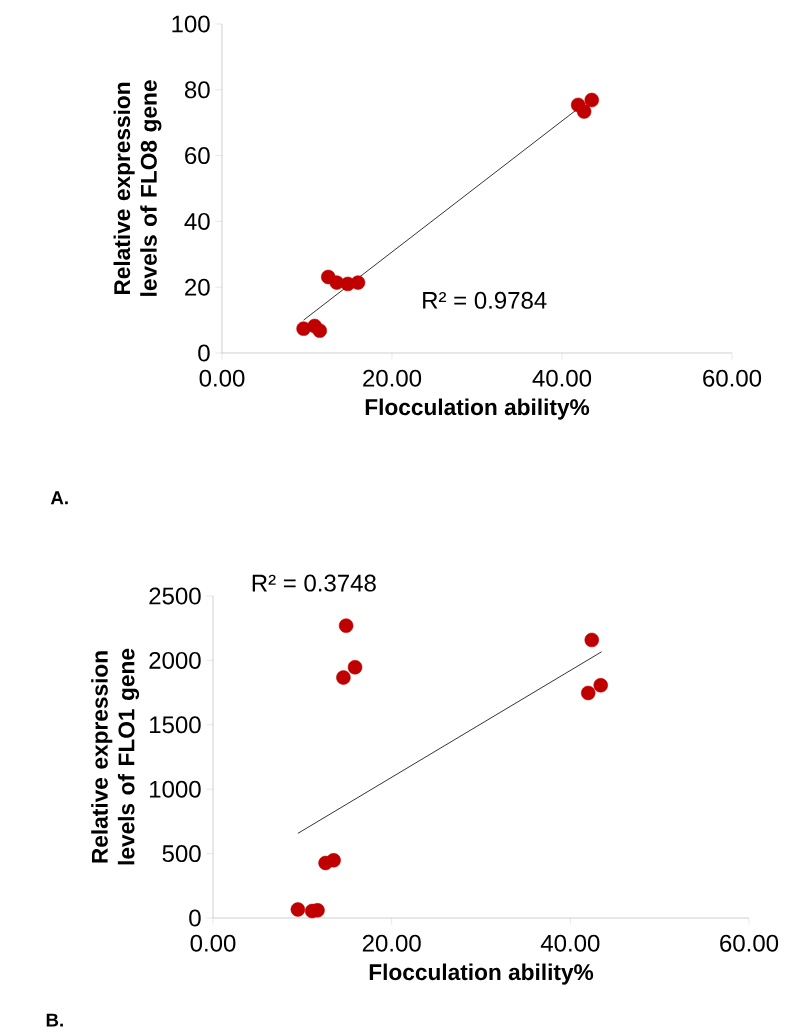  Describe the element at coordinates (115, 756) in the screenshot. I see `y-axis-title: Relative expression levels of FLO1 gene` at that location.